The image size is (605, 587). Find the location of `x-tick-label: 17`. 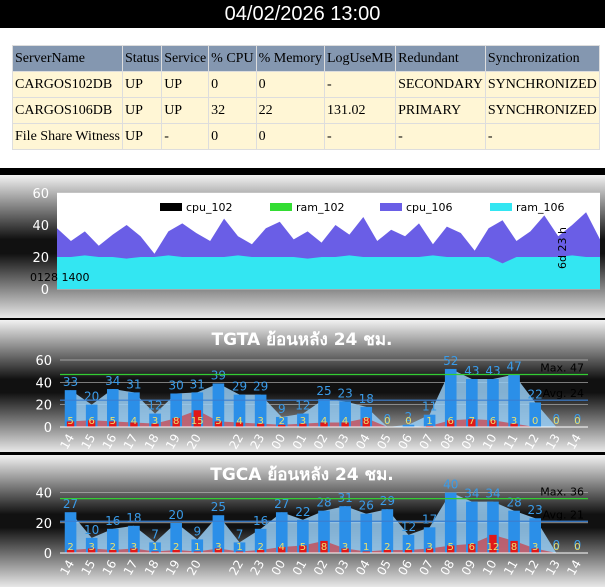

x-tick-label: 17 is located at coordinates (131, 442).